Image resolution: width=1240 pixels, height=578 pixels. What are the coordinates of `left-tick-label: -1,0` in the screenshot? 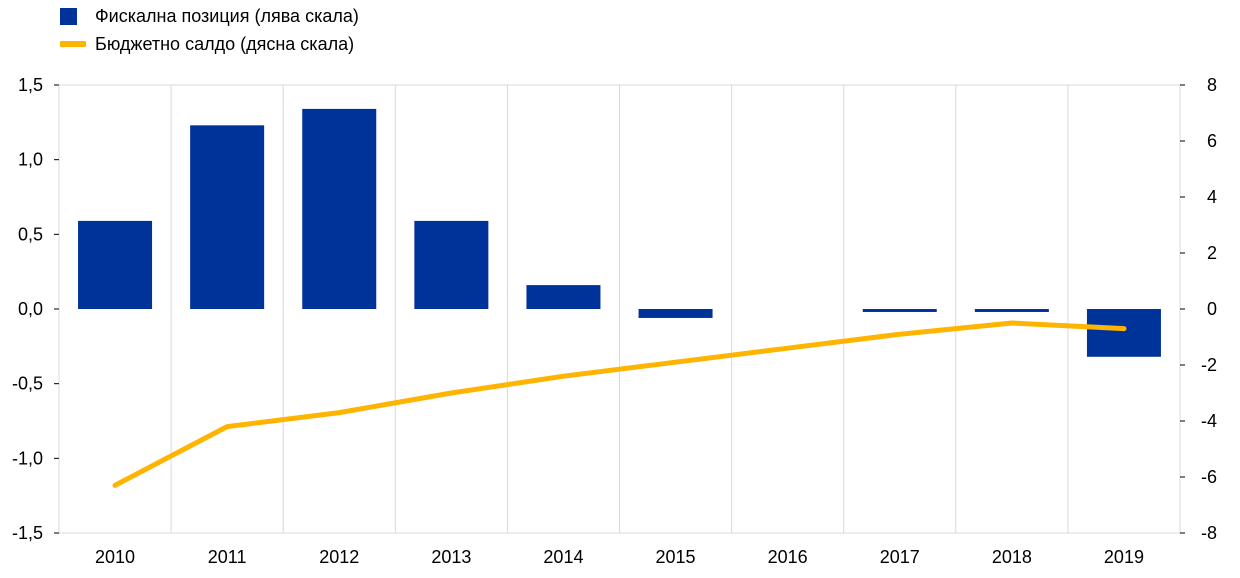 It's located at (27, 458).